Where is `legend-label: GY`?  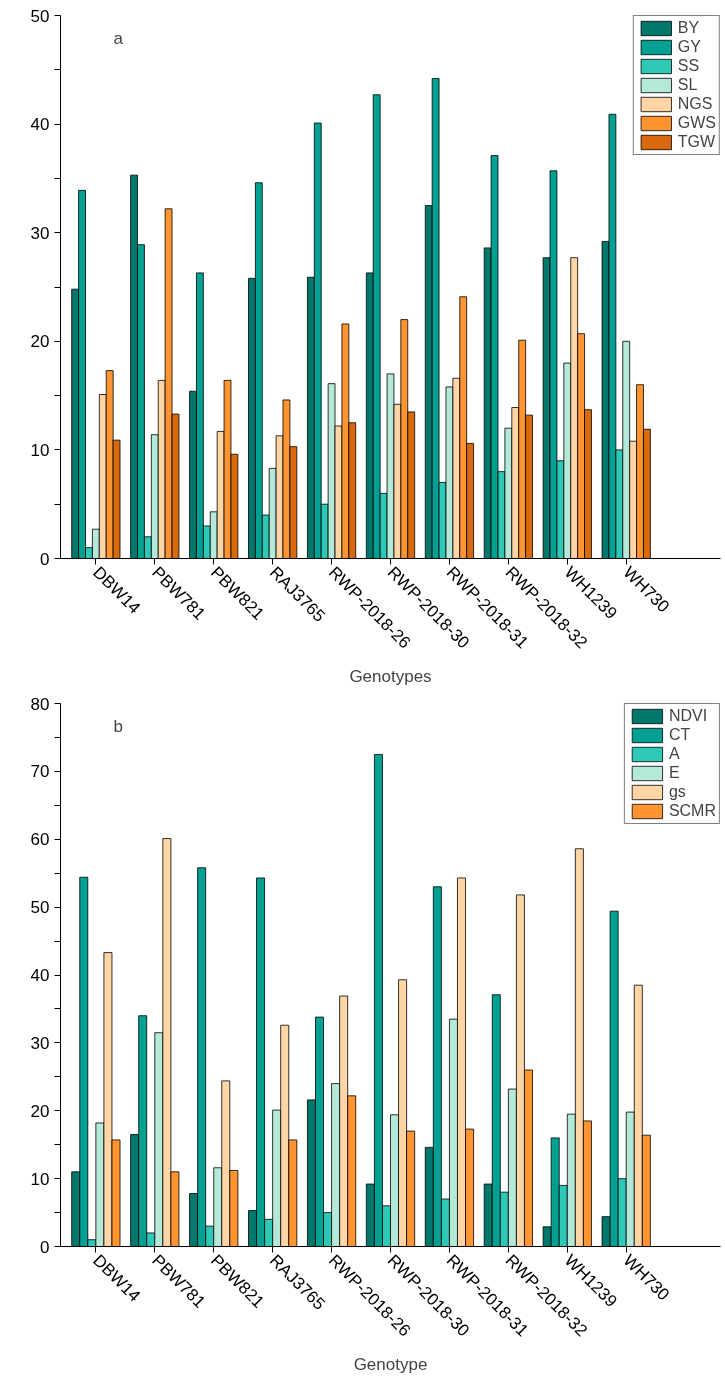 legend-label: GY is located at coordinates (689, 47).